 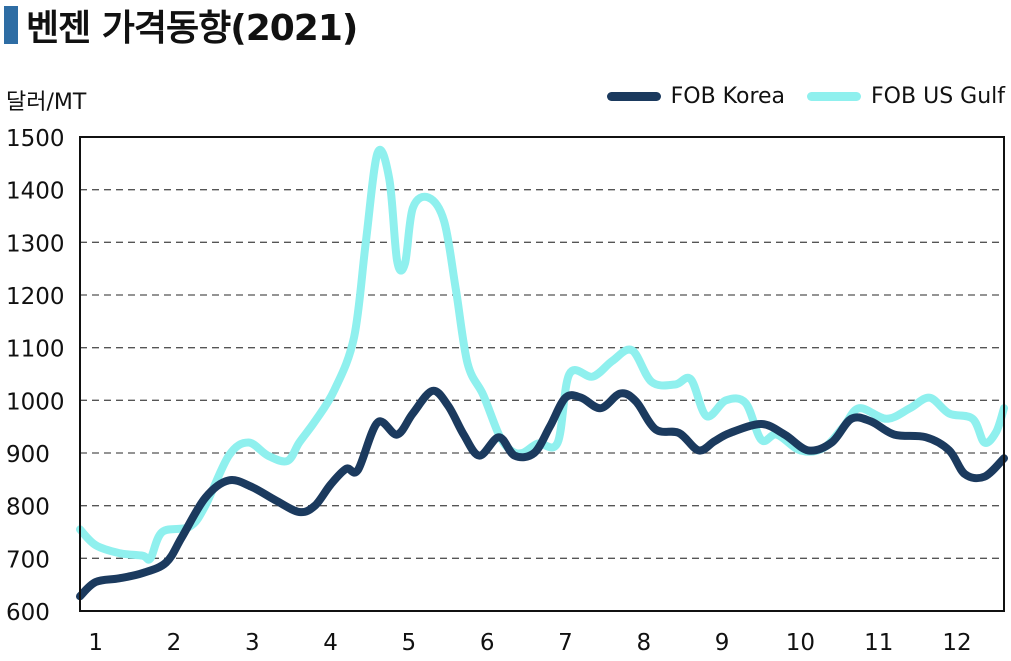 I want to click on legend-item-fob-us-gulf: FOB US Gulf, so click(x=906, y=96).